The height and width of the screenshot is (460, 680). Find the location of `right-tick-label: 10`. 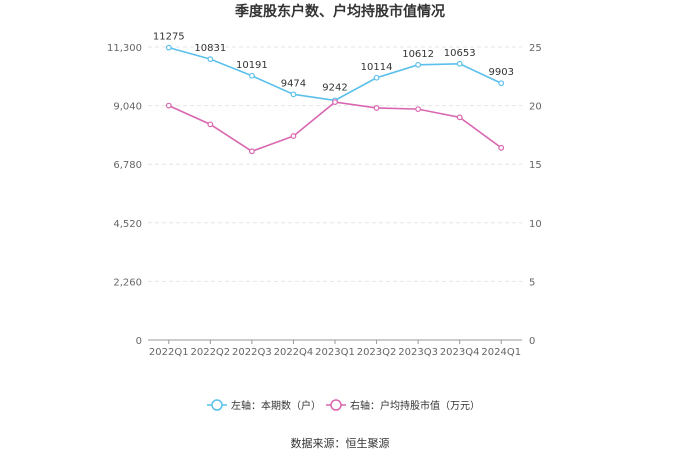

right-tick-label: 10 is located at coordinates (535, 224).